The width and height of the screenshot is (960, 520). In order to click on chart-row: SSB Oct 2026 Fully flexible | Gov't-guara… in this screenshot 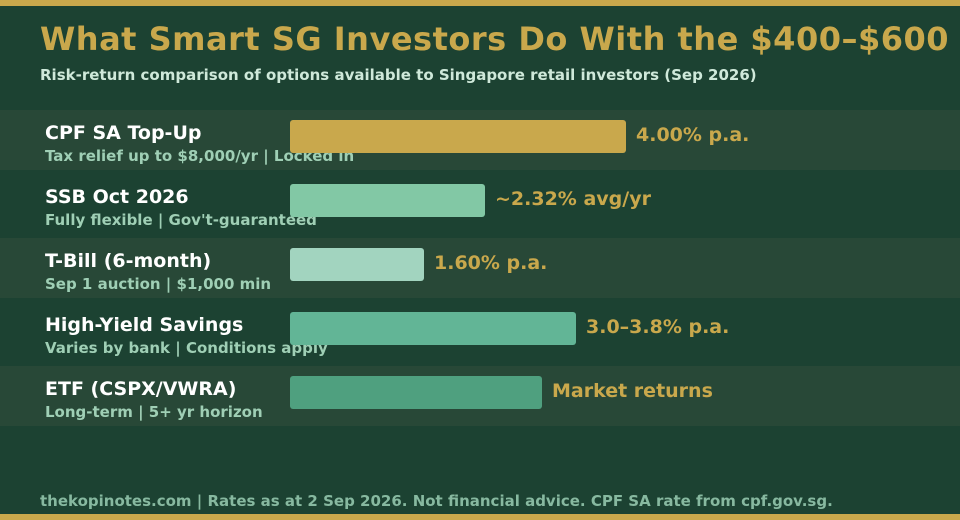, I will do `click(480, 204)`.